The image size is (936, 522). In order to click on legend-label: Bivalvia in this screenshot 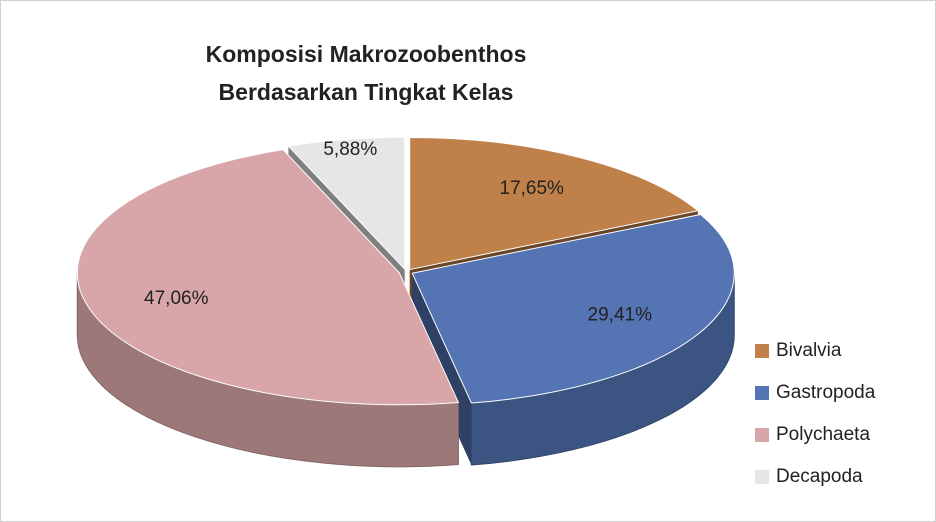, I will do `click(809, 350)`.